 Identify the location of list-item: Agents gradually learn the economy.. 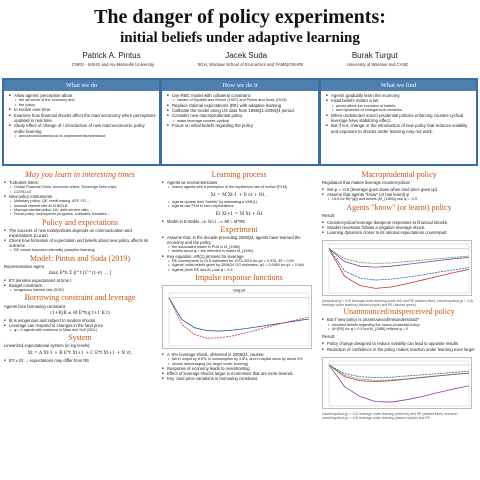
(399, 96).